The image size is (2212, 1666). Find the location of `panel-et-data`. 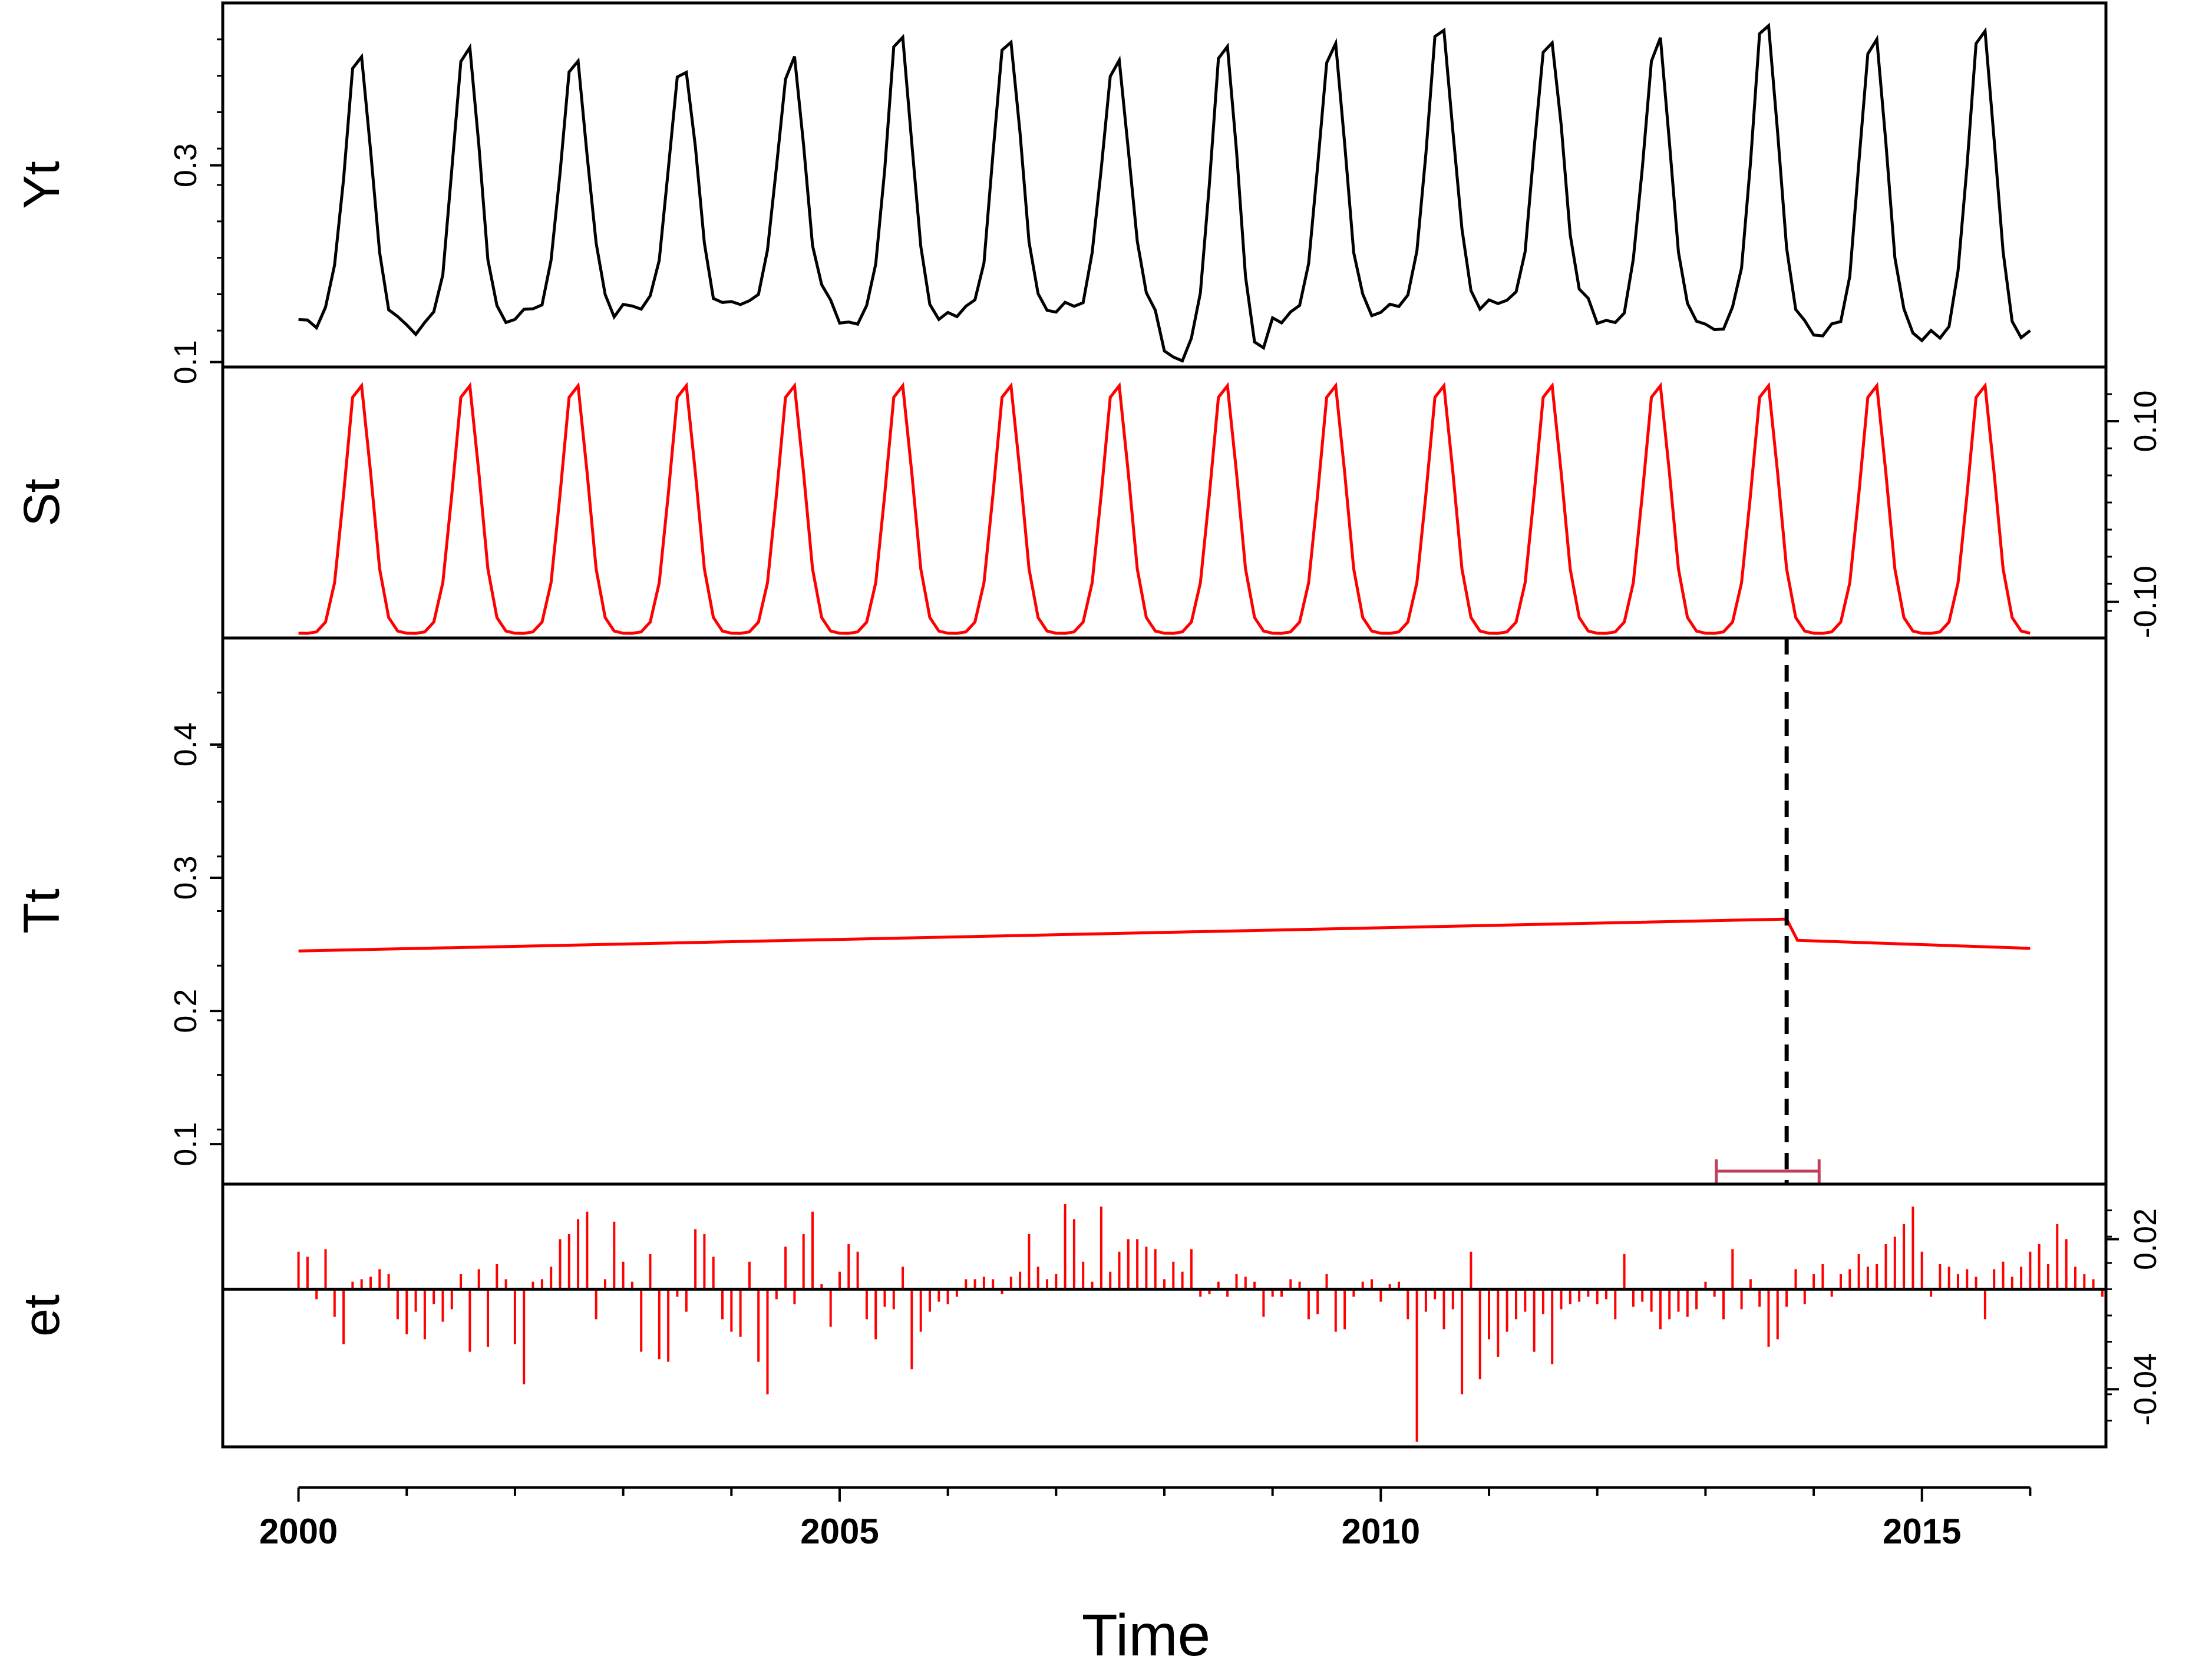

panel-et-data is located at coordinates (1200, 1323).